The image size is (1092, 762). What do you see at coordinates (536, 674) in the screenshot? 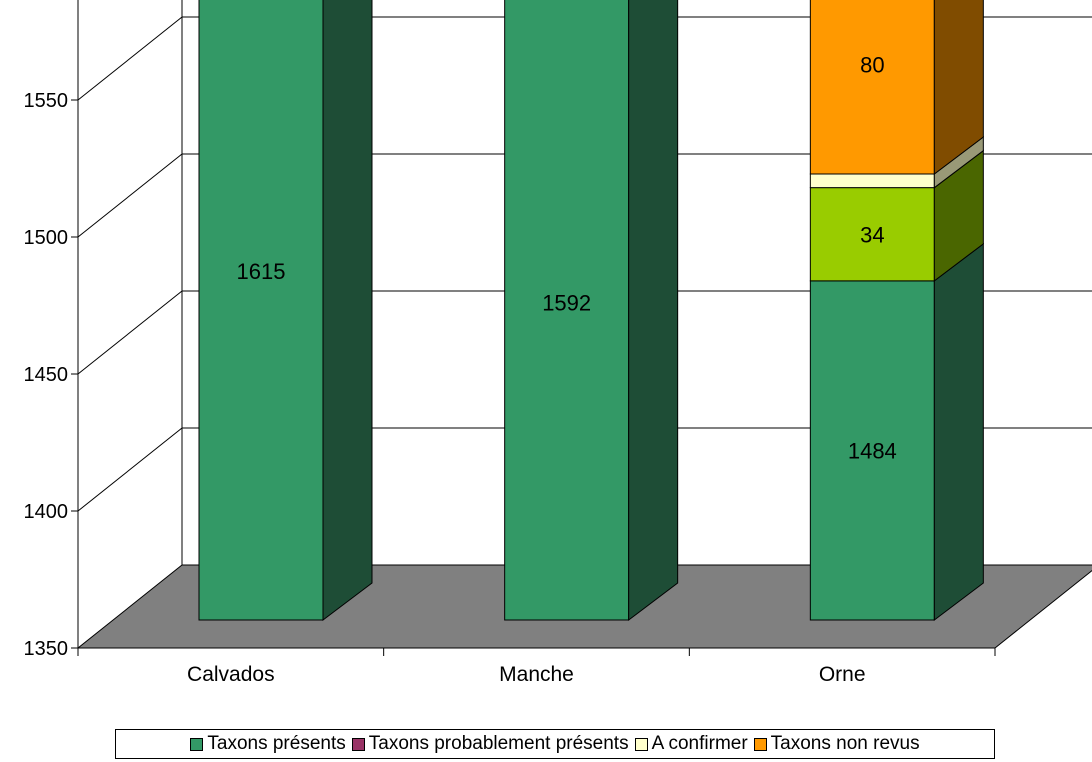
I see `category-label: Manche` at bounding box center [536, 674].